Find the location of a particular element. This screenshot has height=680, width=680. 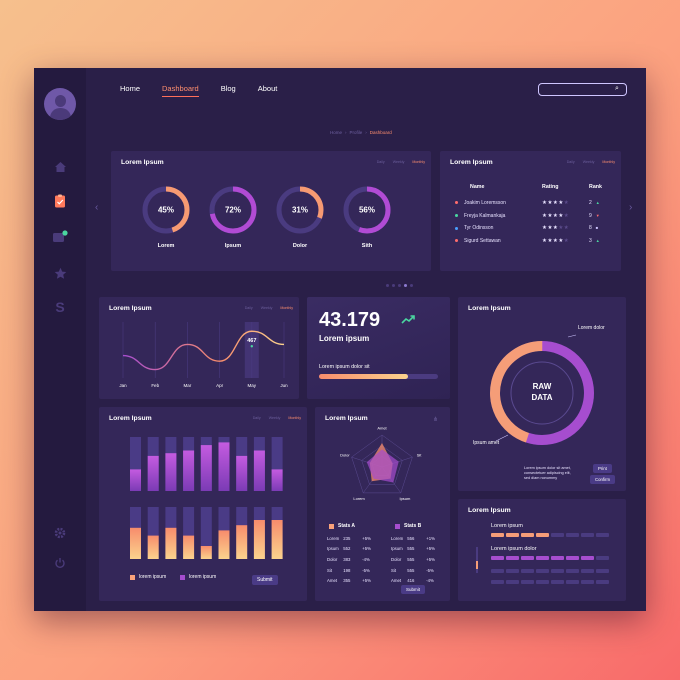

table-row: Sigurd Settawan ★★★★★ 3 ▲ is located at coordinates (528, 241).